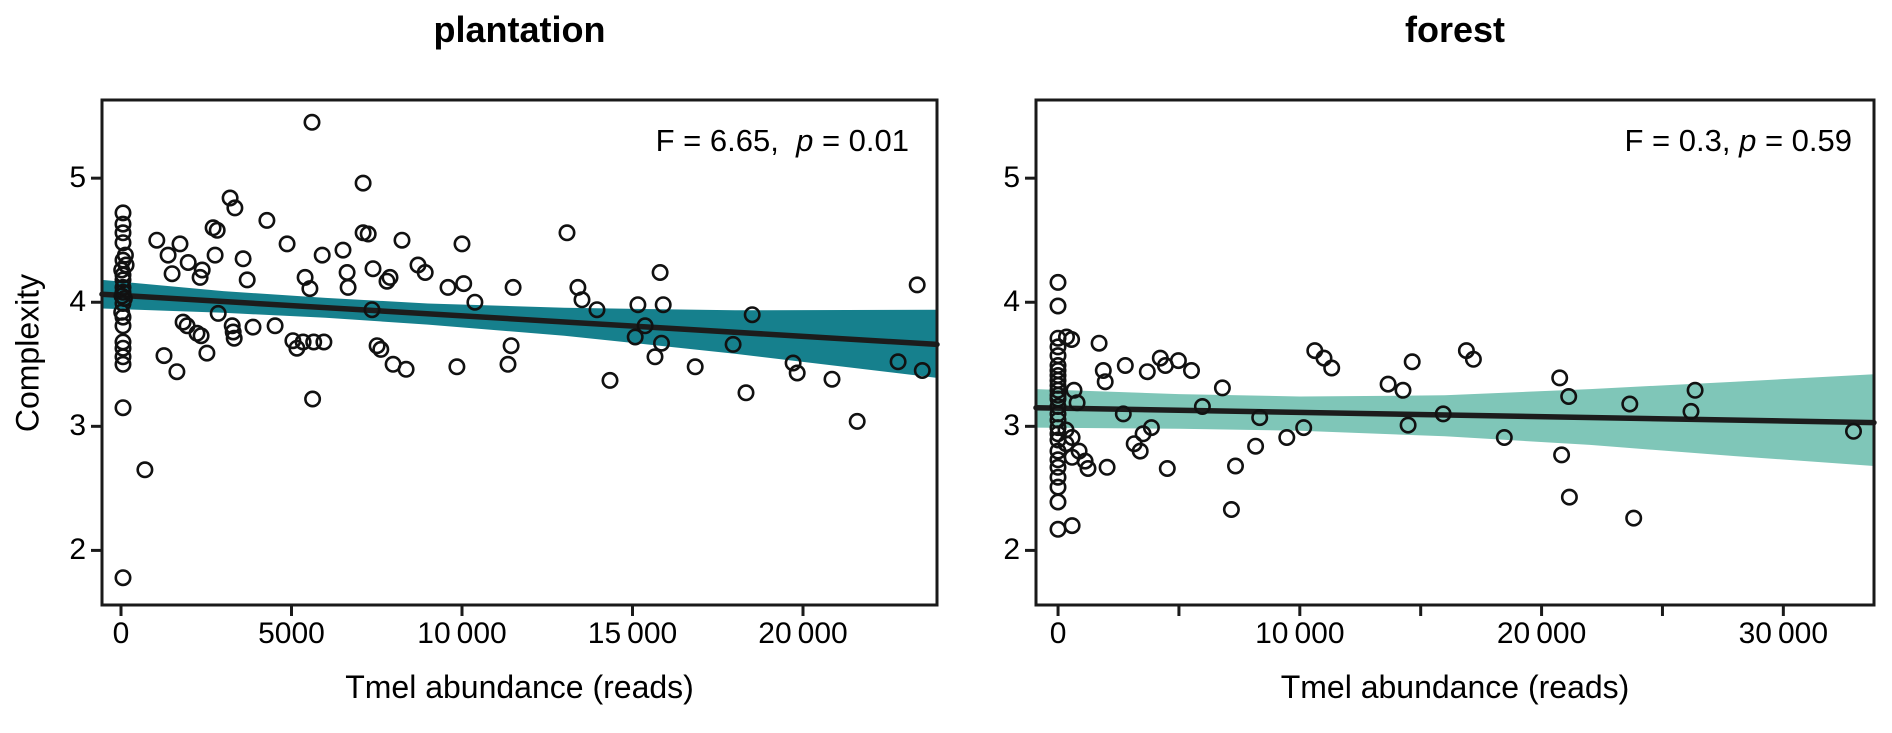 The image size is (1892, 733). I want to click on confidence-ribbon, so click(1455, 420).